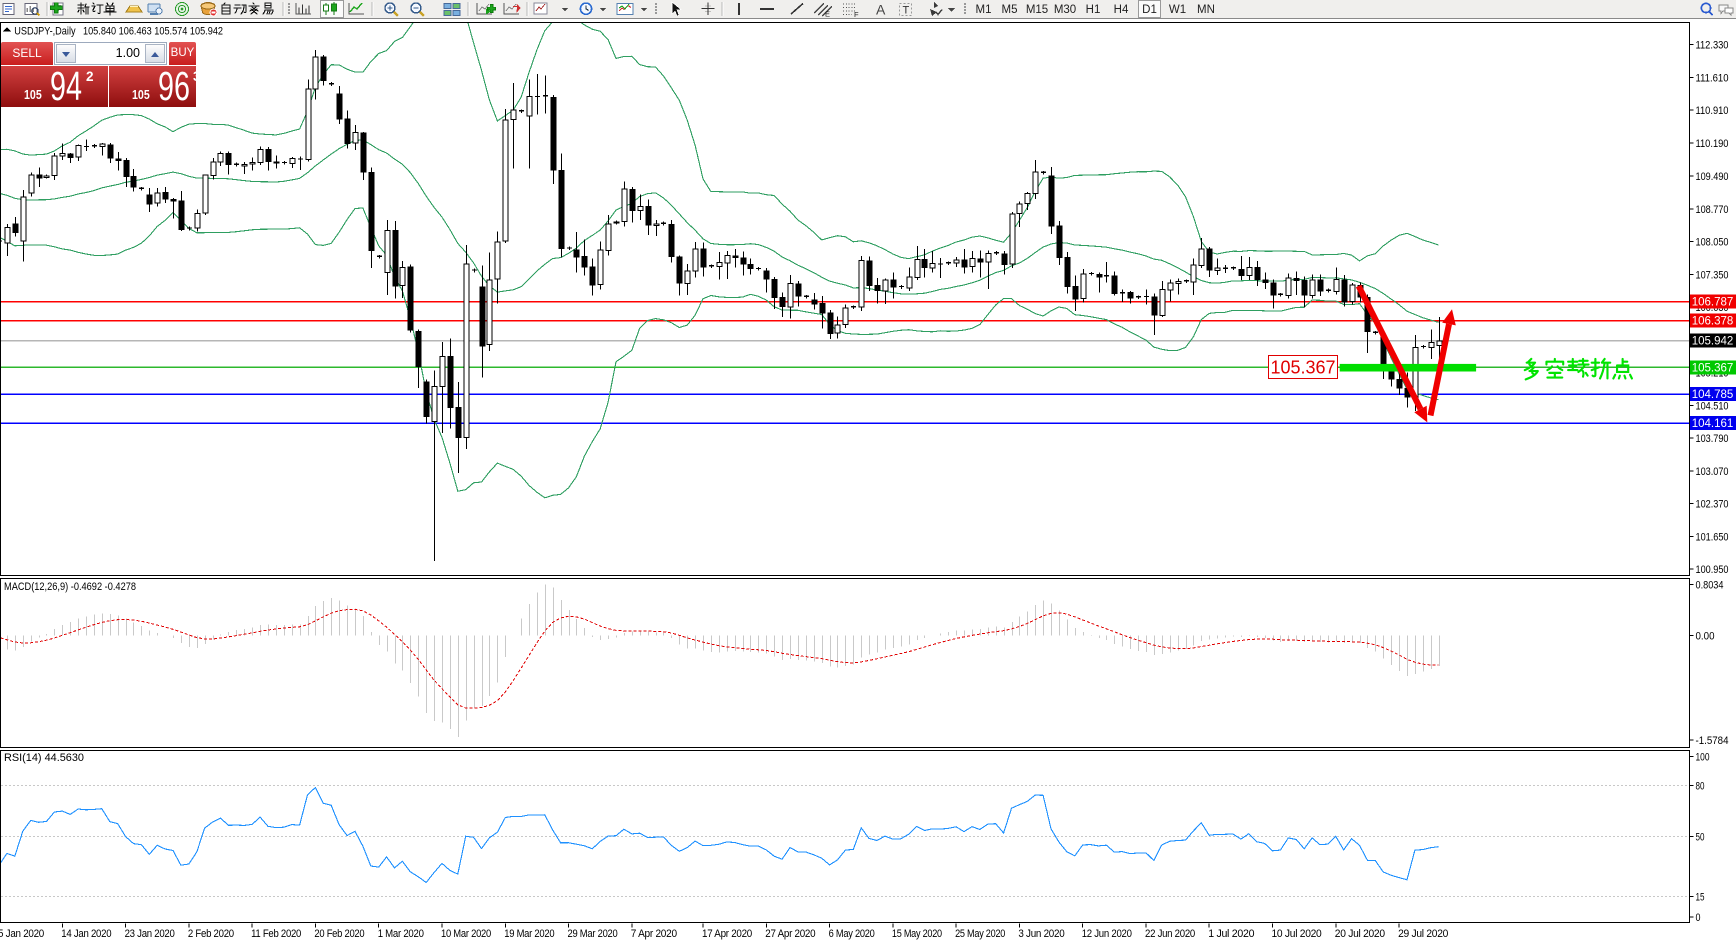 This screenshot has width=1736, height=944. I want to click on svg-text:105.840 106.463 105.574 105.94: 105.840 106.463 105.574 105.942, so click(153, 32).